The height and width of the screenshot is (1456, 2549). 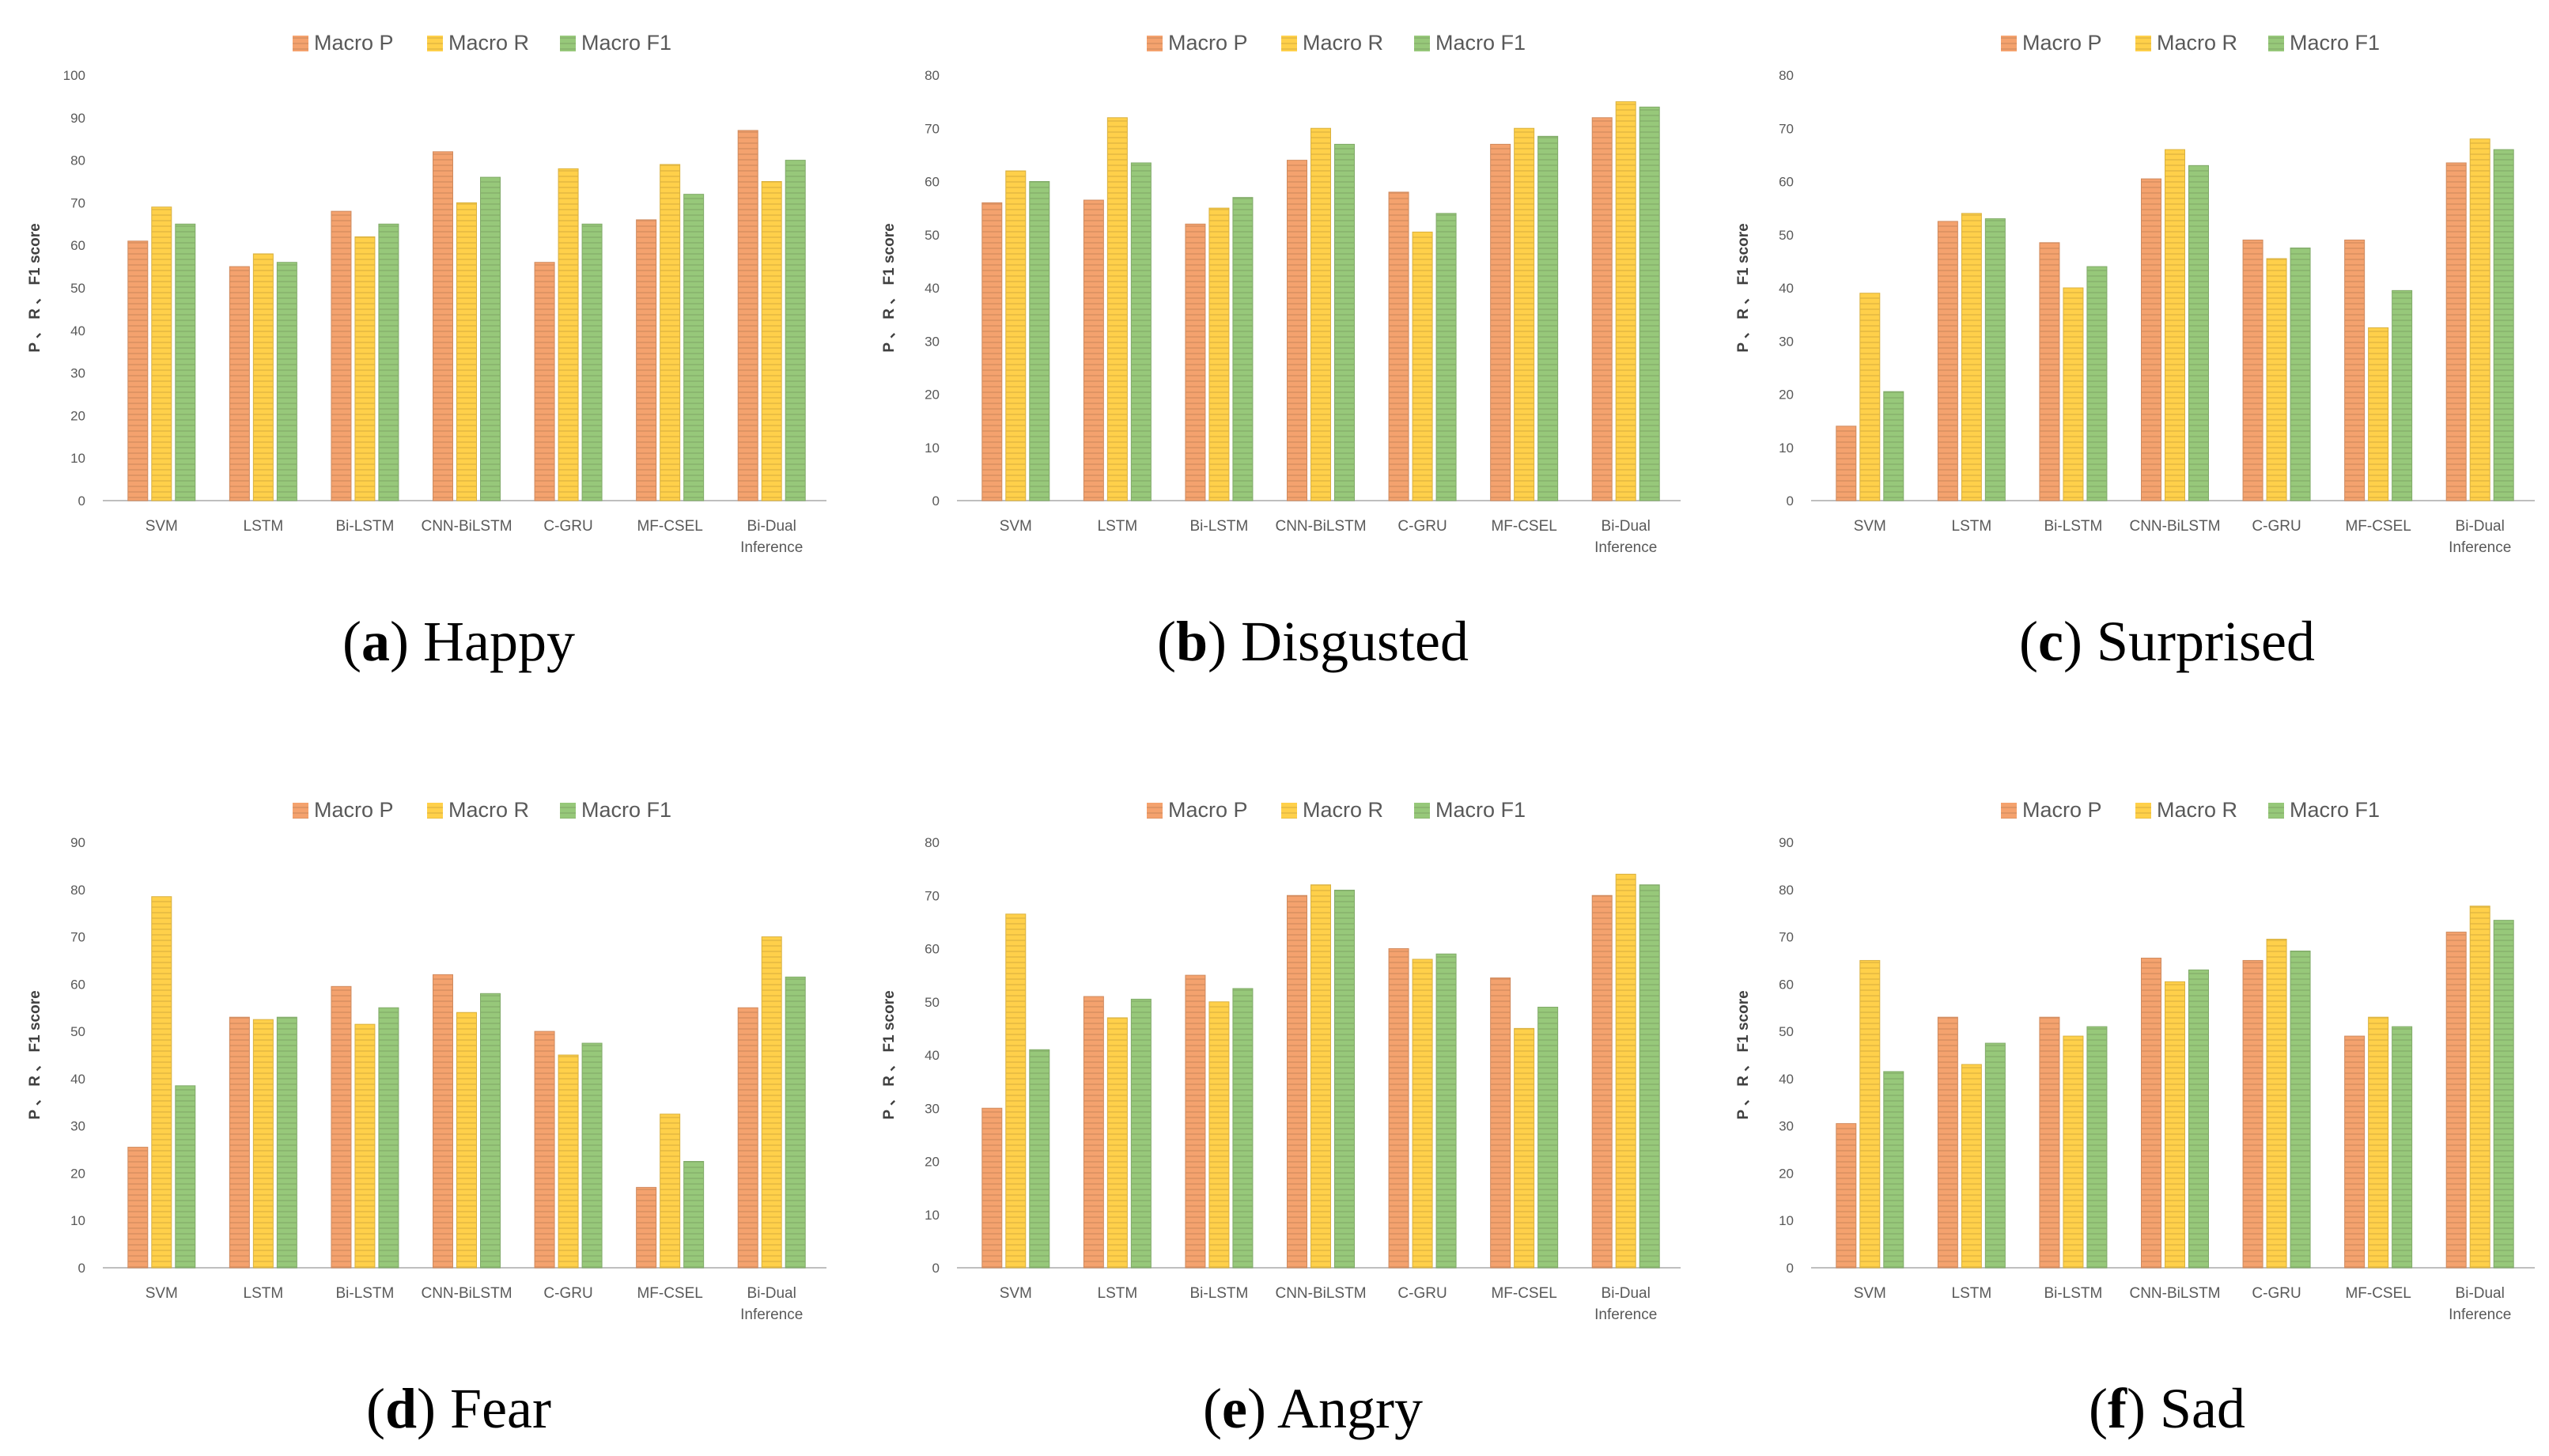 What do you see at coordinates (1313, 1408) in the screenshot?
I see `panel-caption: (e) Angry` at bounding box center [1313, 1408].